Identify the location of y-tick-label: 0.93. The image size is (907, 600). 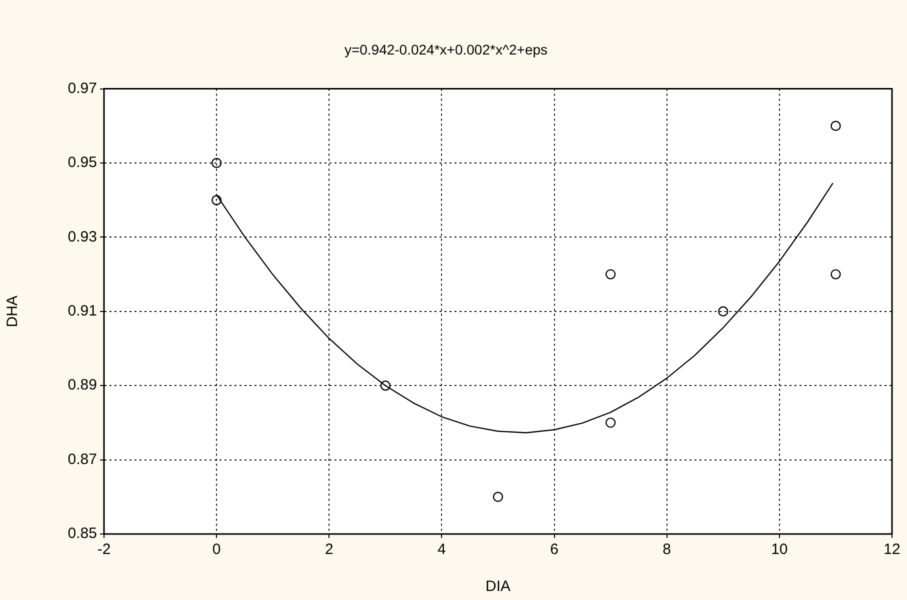
(82, 237).